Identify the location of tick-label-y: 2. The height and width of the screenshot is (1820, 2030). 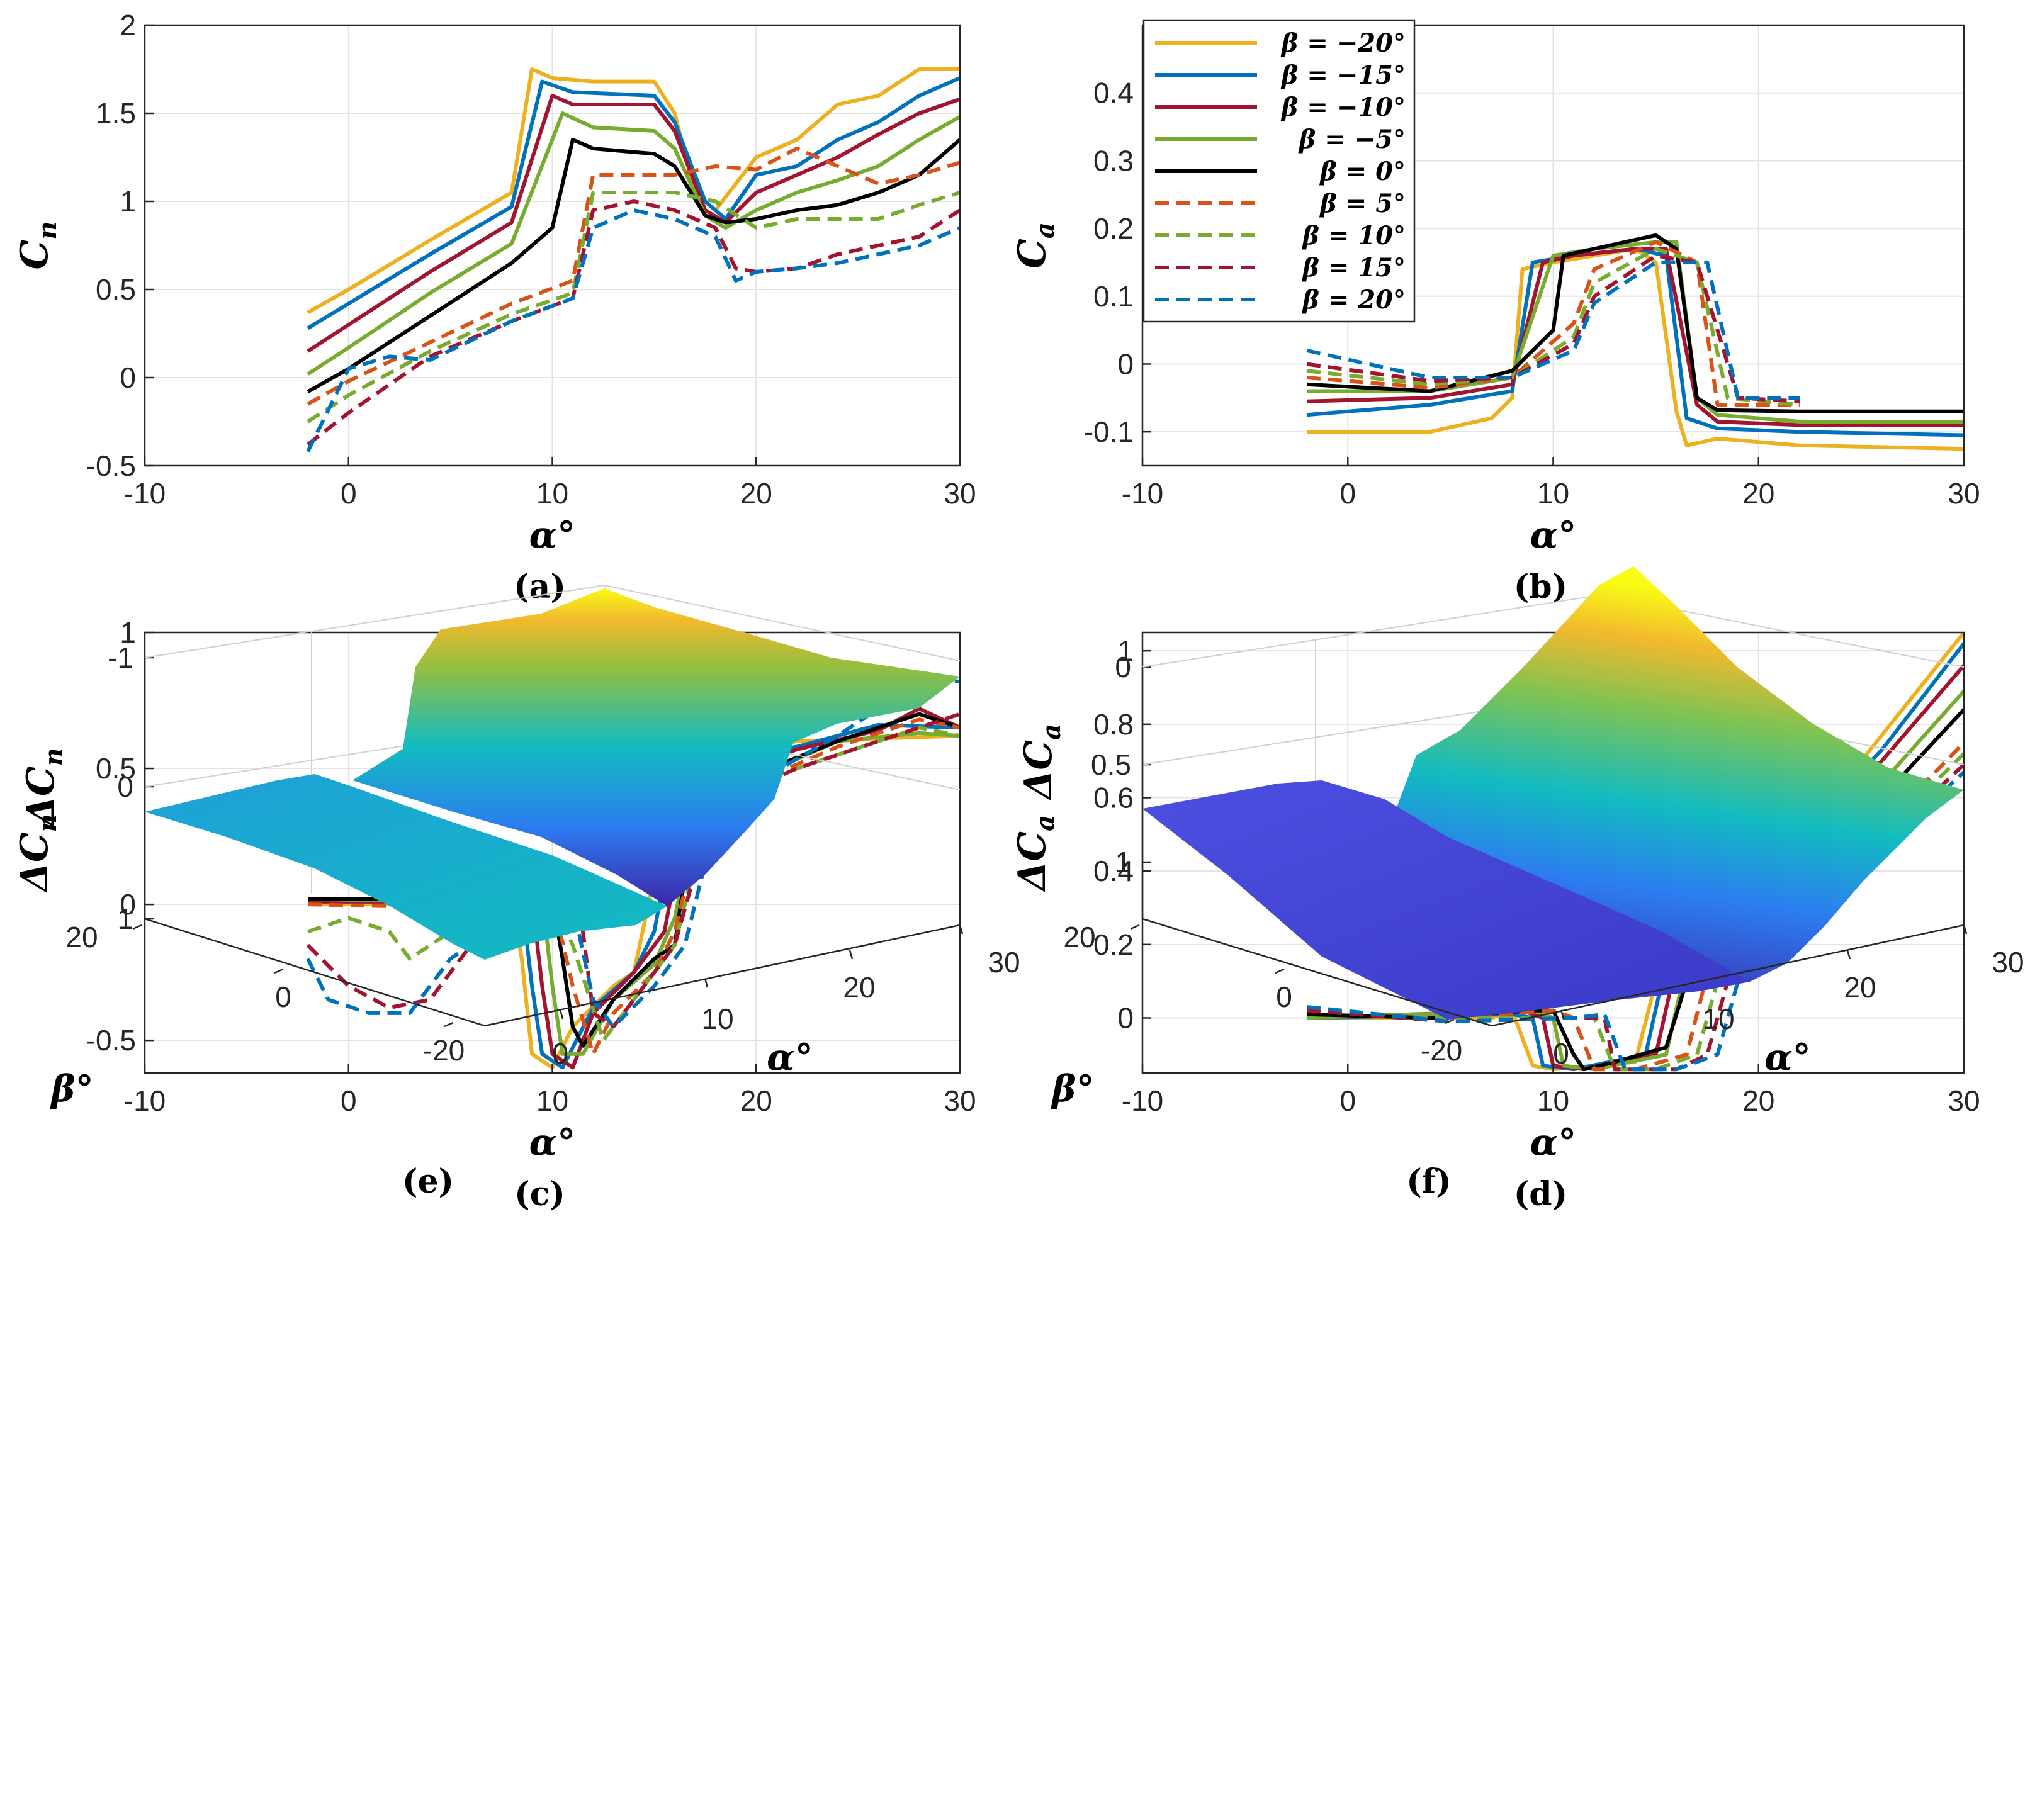
(128, 25).